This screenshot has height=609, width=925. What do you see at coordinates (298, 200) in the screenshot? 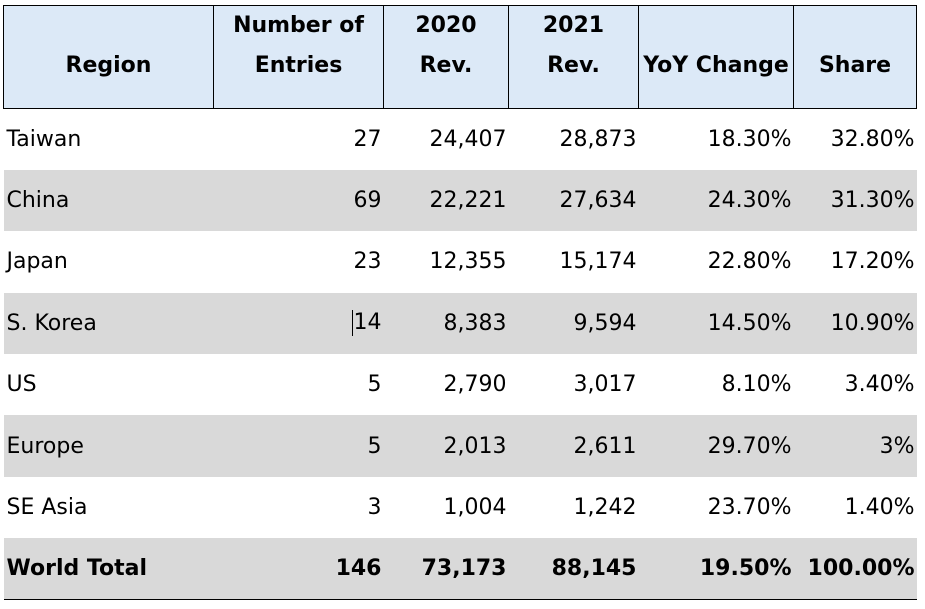
I see `cell-entries: 69` at bounding box center [298, 200].